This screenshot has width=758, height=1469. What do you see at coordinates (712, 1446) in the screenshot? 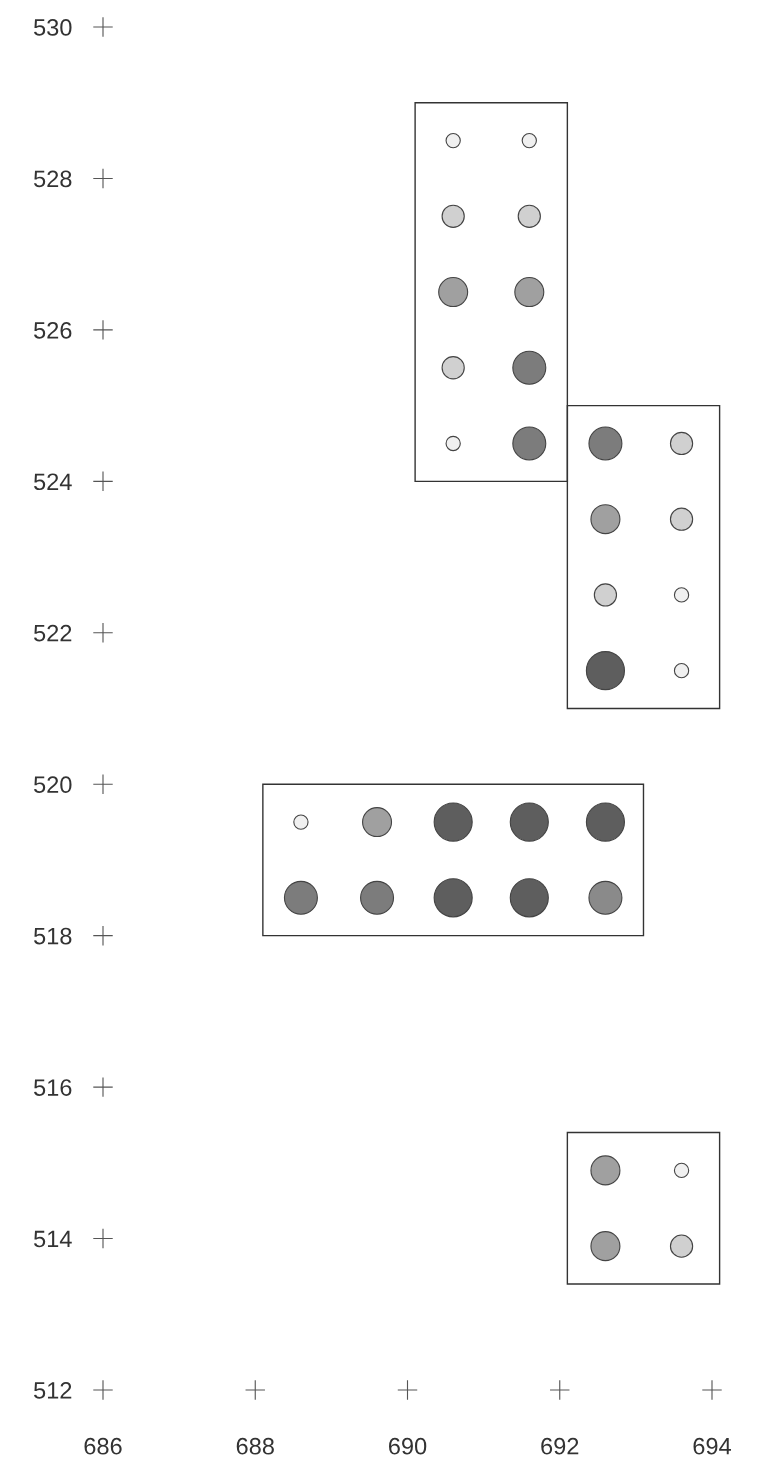
I see `x-tick-label: 694` at bounding box center [712, 1446].